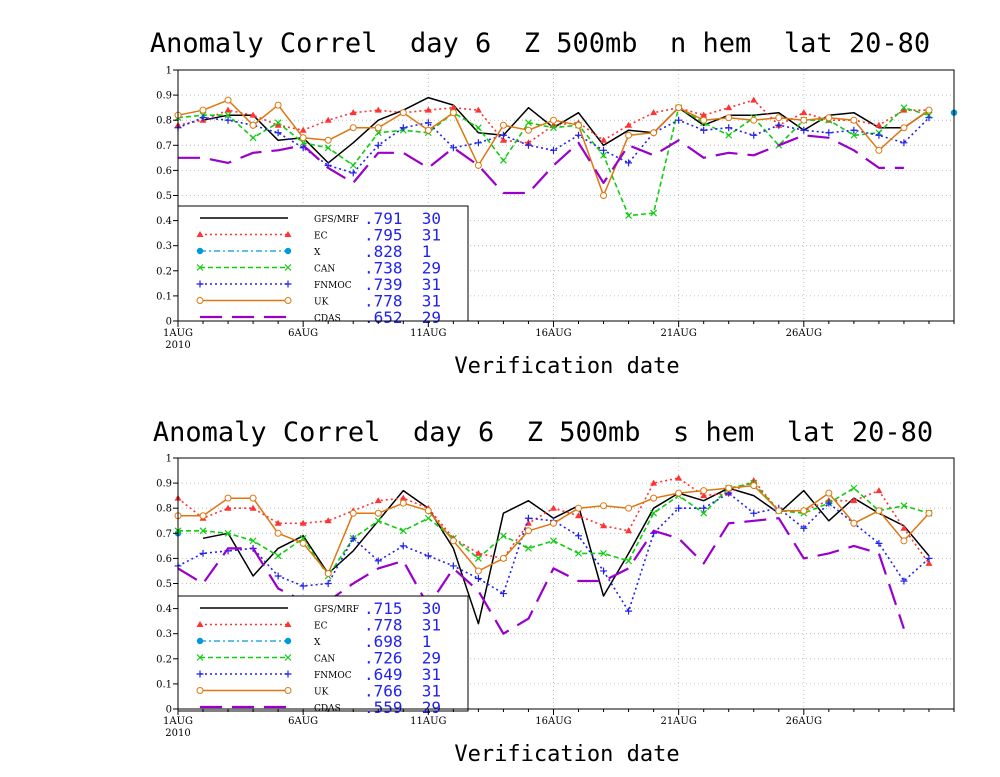 This screenshot has width=1000, height=777. I want to click on y-tick-label: 0.2, so click(164, 659).